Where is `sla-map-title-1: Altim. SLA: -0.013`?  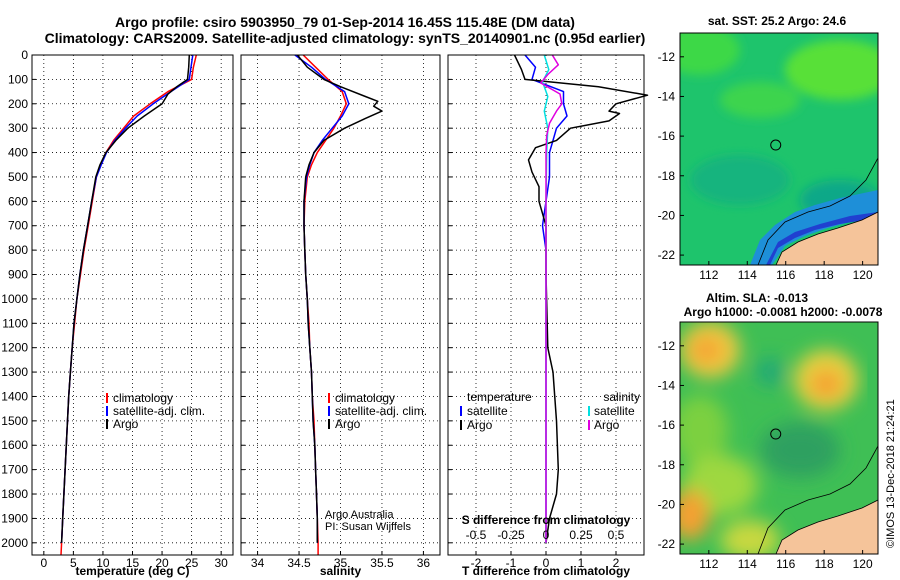
sla-map-title-1: Altim. SLA: -0.013 is located at coordinates (757, 298).